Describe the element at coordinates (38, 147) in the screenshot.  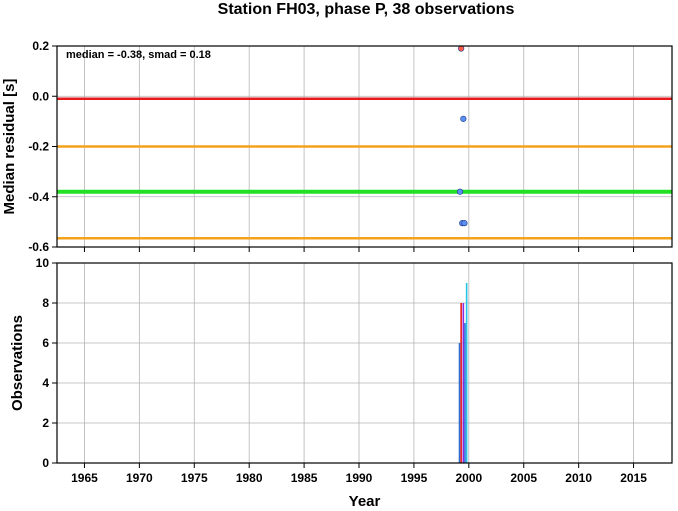
I see `residual-tick-label-y: -0.2` at that location.